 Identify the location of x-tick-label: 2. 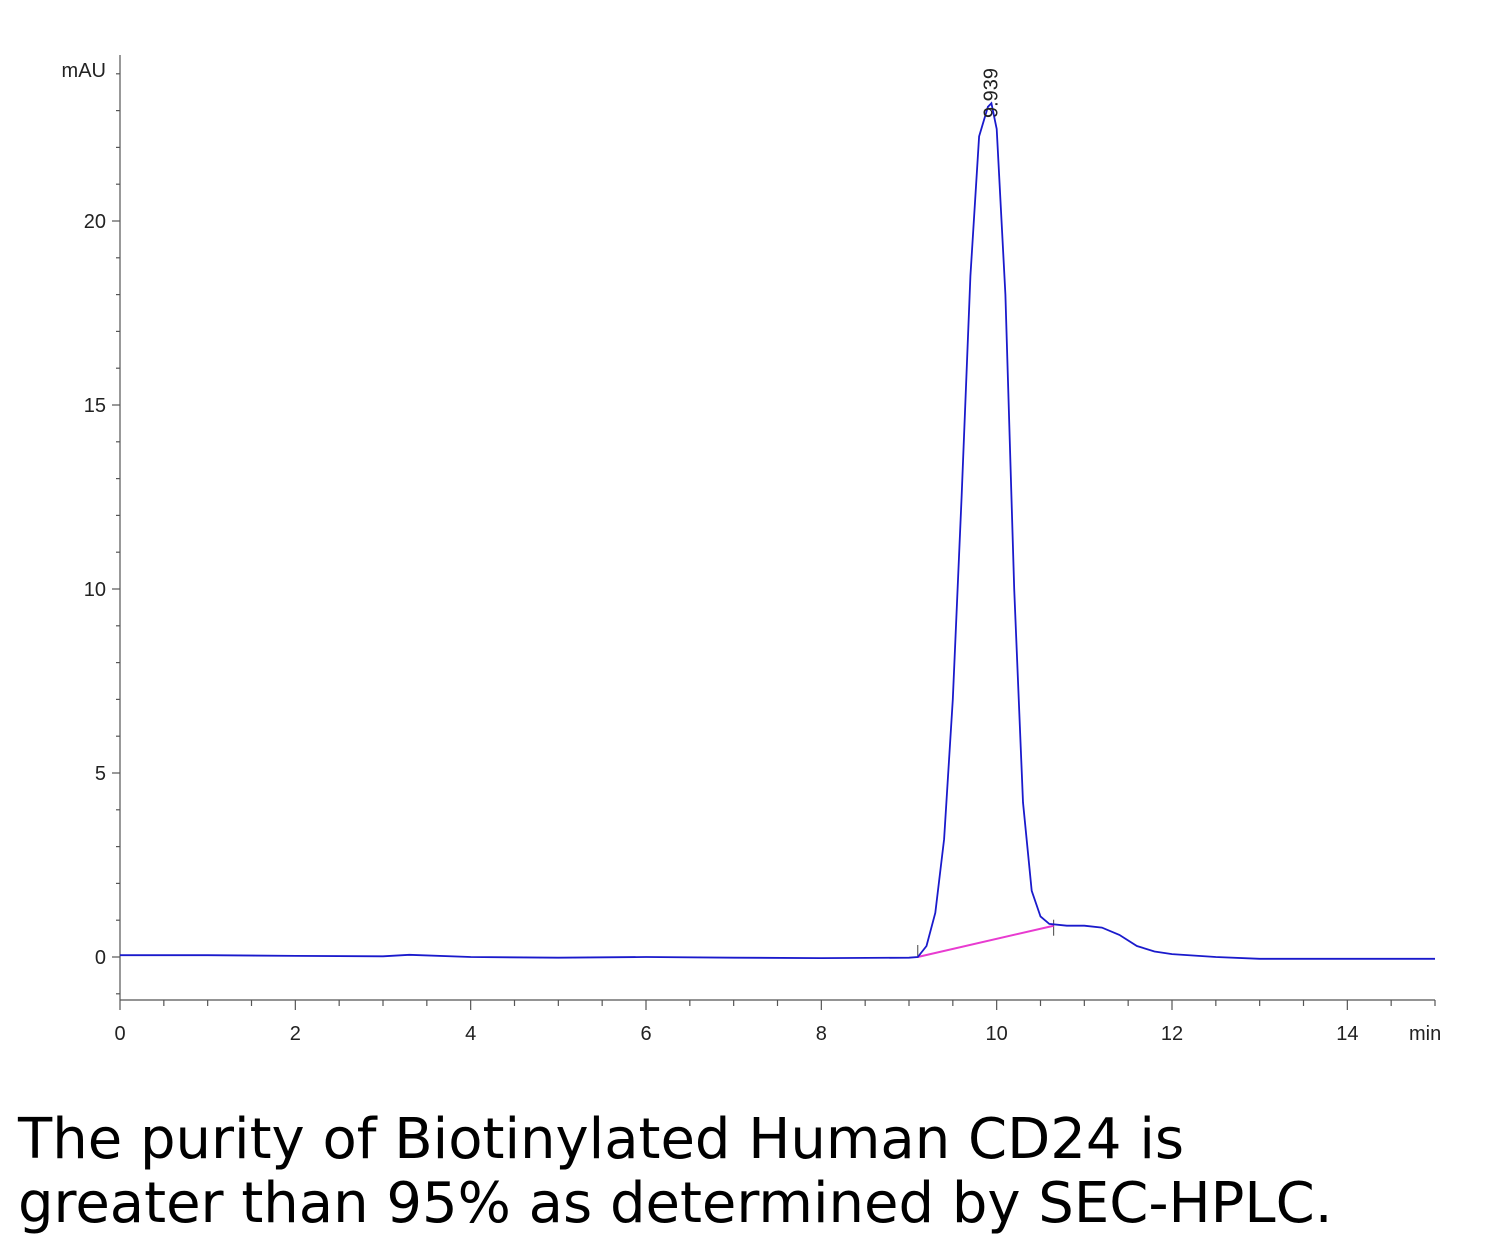
(295, 1034).